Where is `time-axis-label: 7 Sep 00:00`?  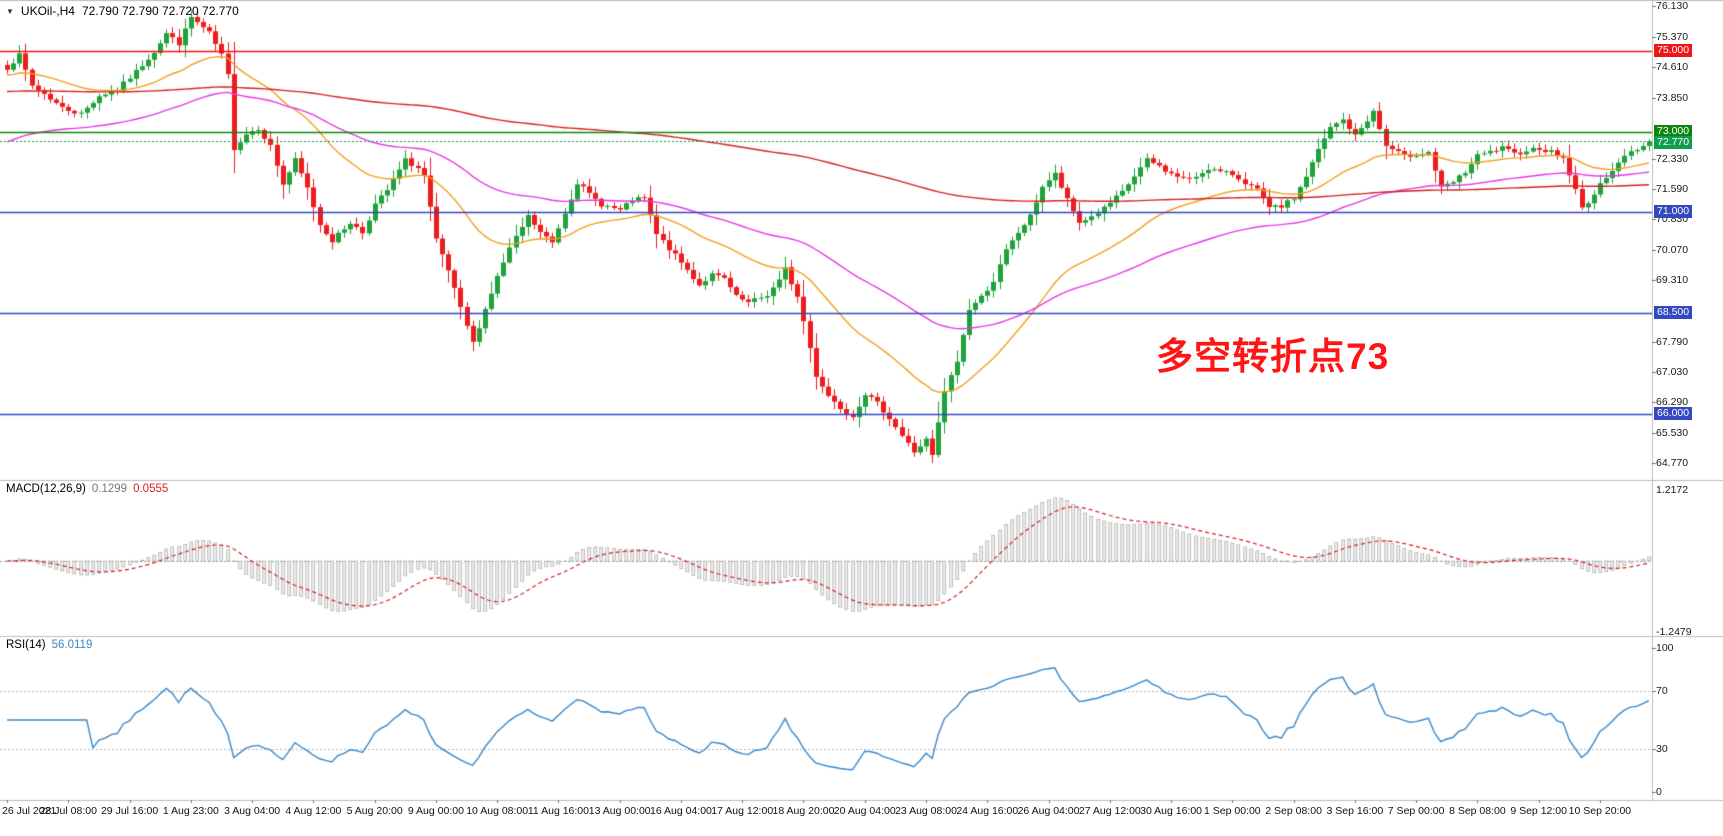
time-axis-label: 7 Sep 00:00 is located at coordinates (1416, 811).